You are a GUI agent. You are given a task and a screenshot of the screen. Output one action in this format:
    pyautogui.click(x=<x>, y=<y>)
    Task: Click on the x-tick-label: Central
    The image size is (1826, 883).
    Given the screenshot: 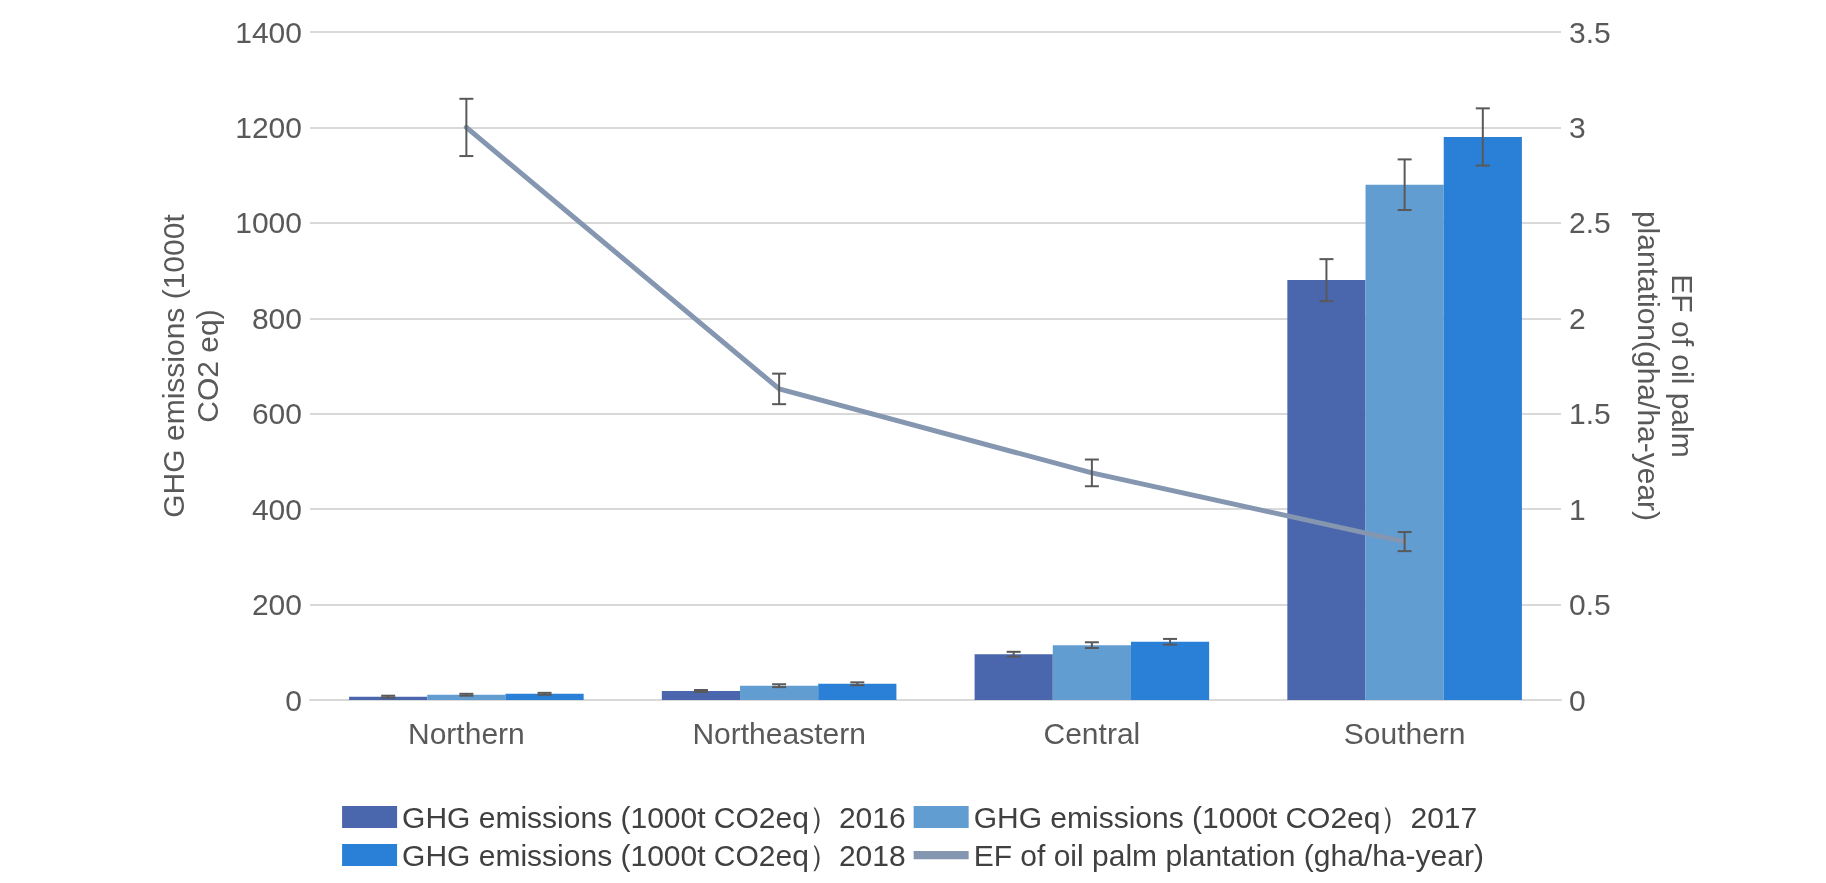 What is the action you would take?
    pyautogui.click(x=1092, y=733)
    